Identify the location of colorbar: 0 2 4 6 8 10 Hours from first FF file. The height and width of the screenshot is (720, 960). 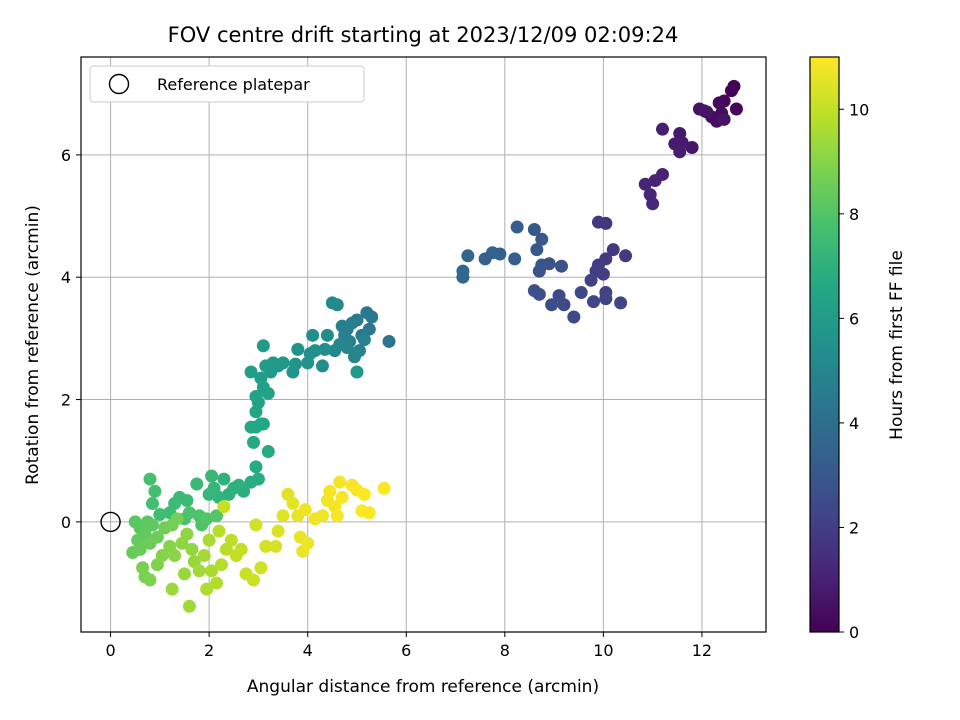
(858, 349).